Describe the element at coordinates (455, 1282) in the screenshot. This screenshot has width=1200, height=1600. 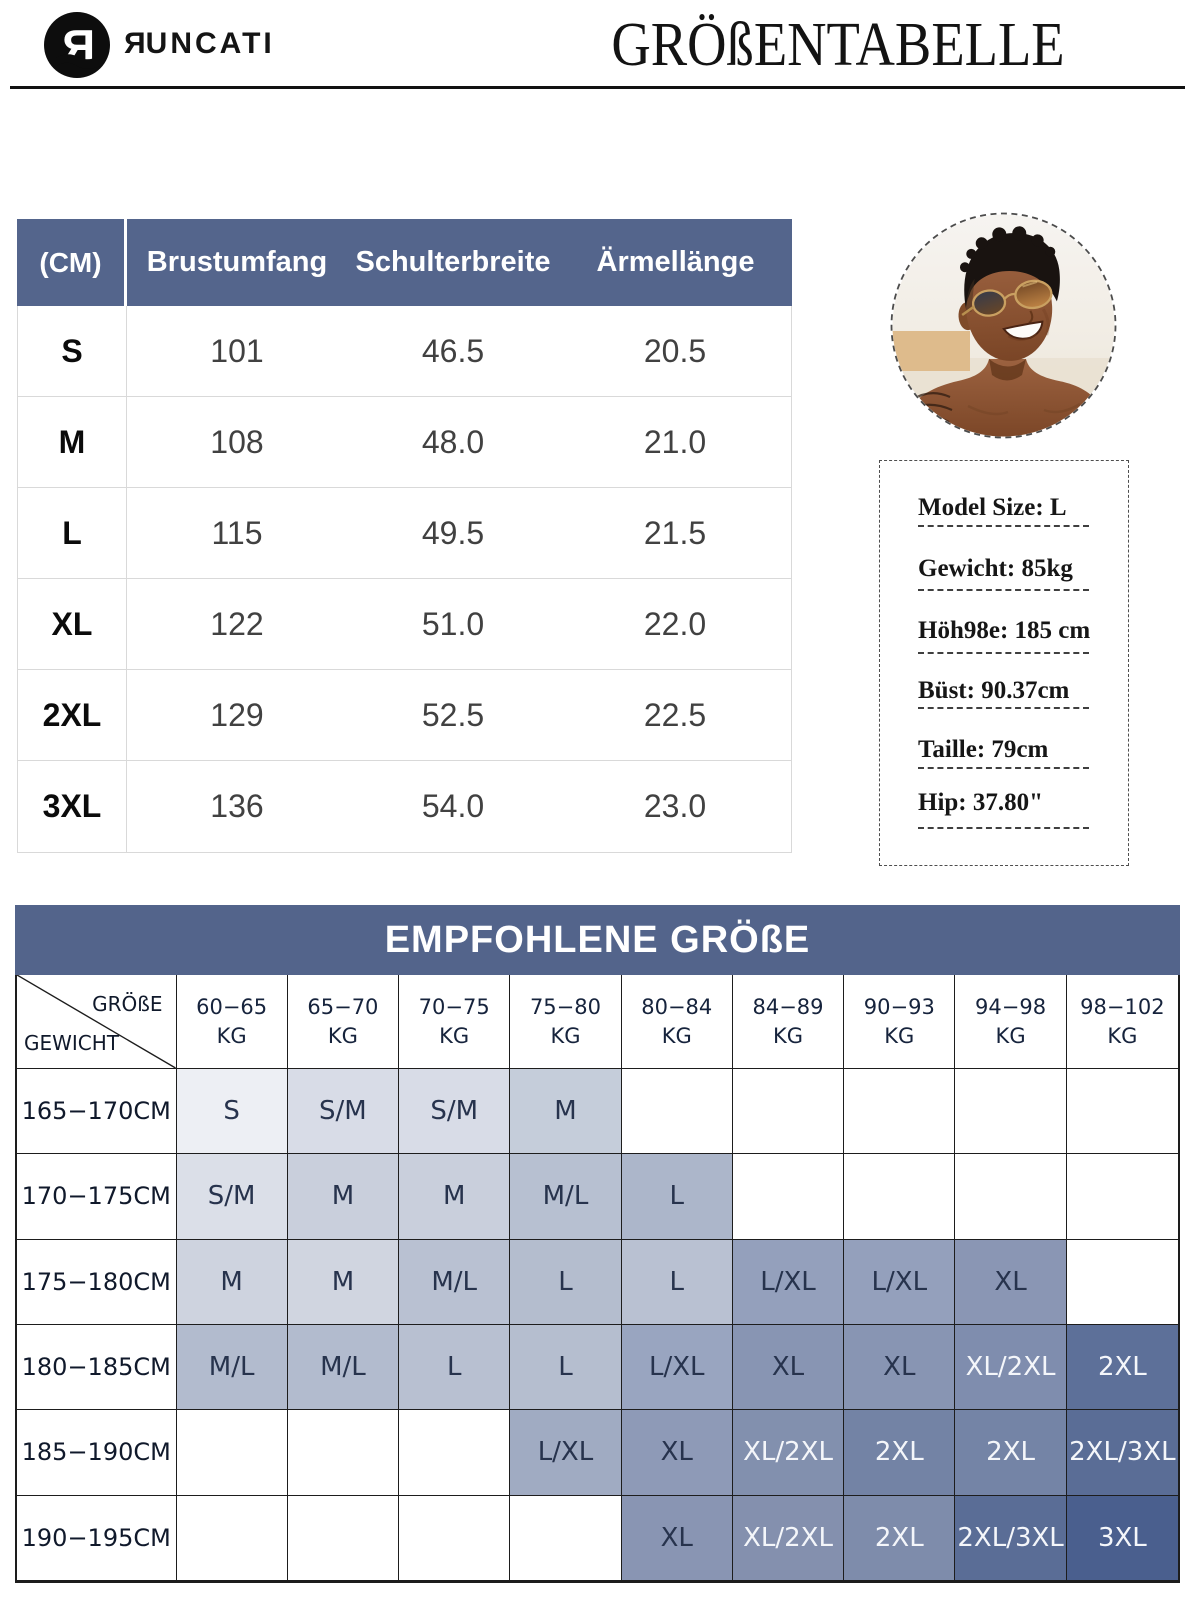
I see `matrix-cell-r2-c2: M/L` at that location.